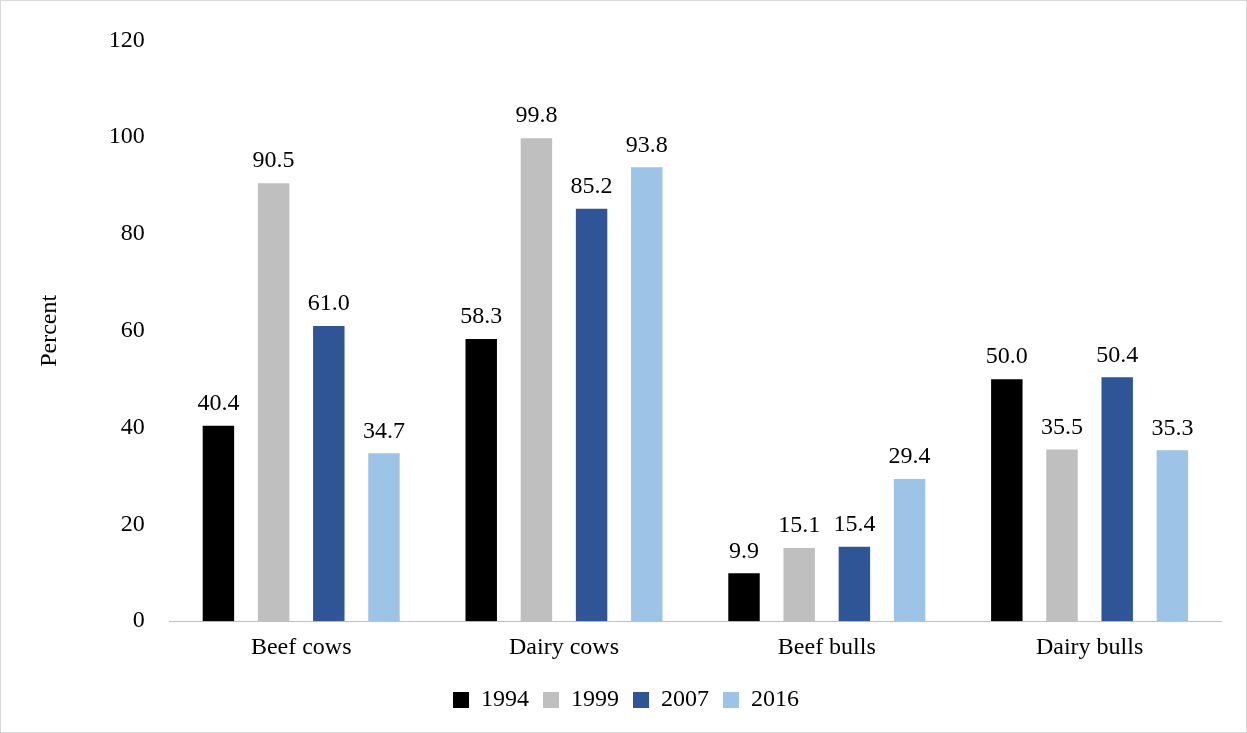 This screenshot has height=733, width=1247. What do you see at coordinates (685, 698) in the screenshot?
I see `legend-label: 2007` at bounding box center [685, 698].